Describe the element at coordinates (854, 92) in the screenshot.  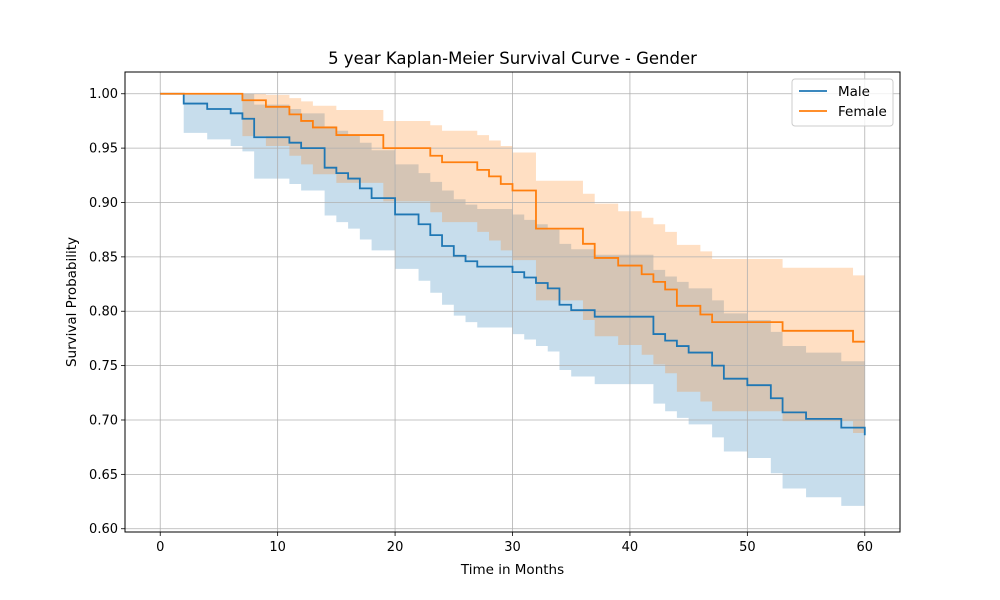
I see `legend-label-male: Male` at that location.